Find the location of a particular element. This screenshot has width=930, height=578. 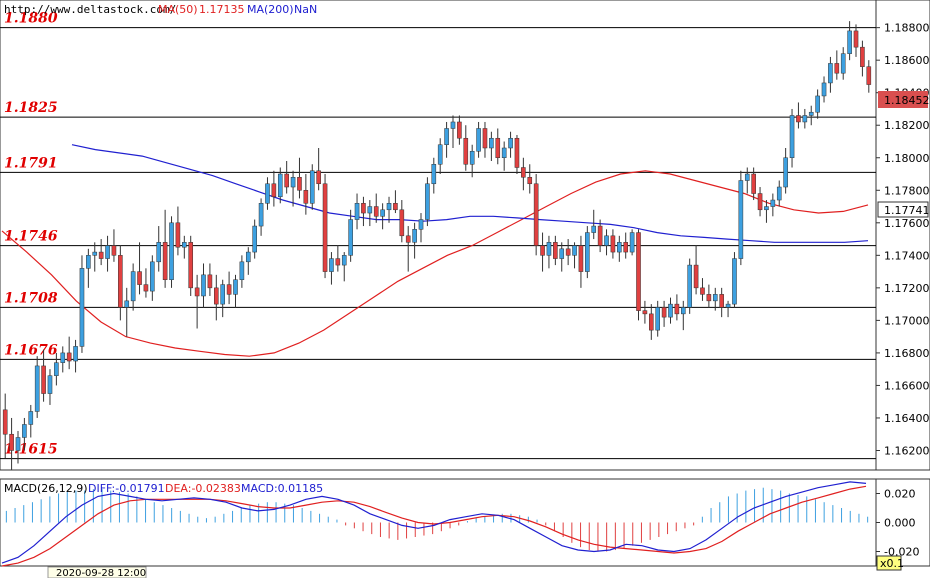

price-tick-label: 1.17600 is located at coordinates (907, 223).